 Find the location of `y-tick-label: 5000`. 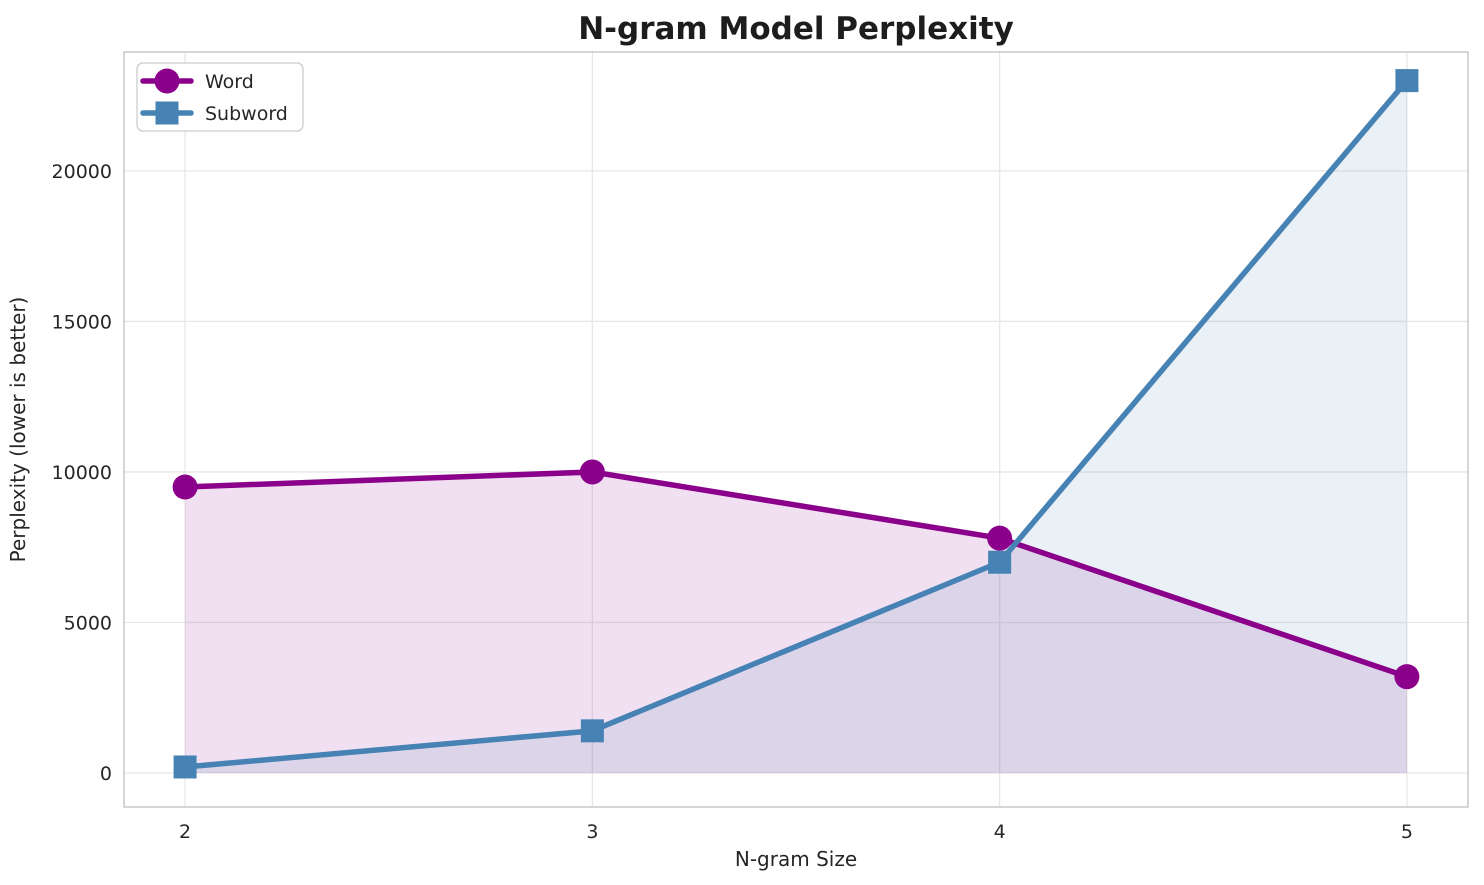

y-tick-label: 5000 is located at coordinates (88, 623).